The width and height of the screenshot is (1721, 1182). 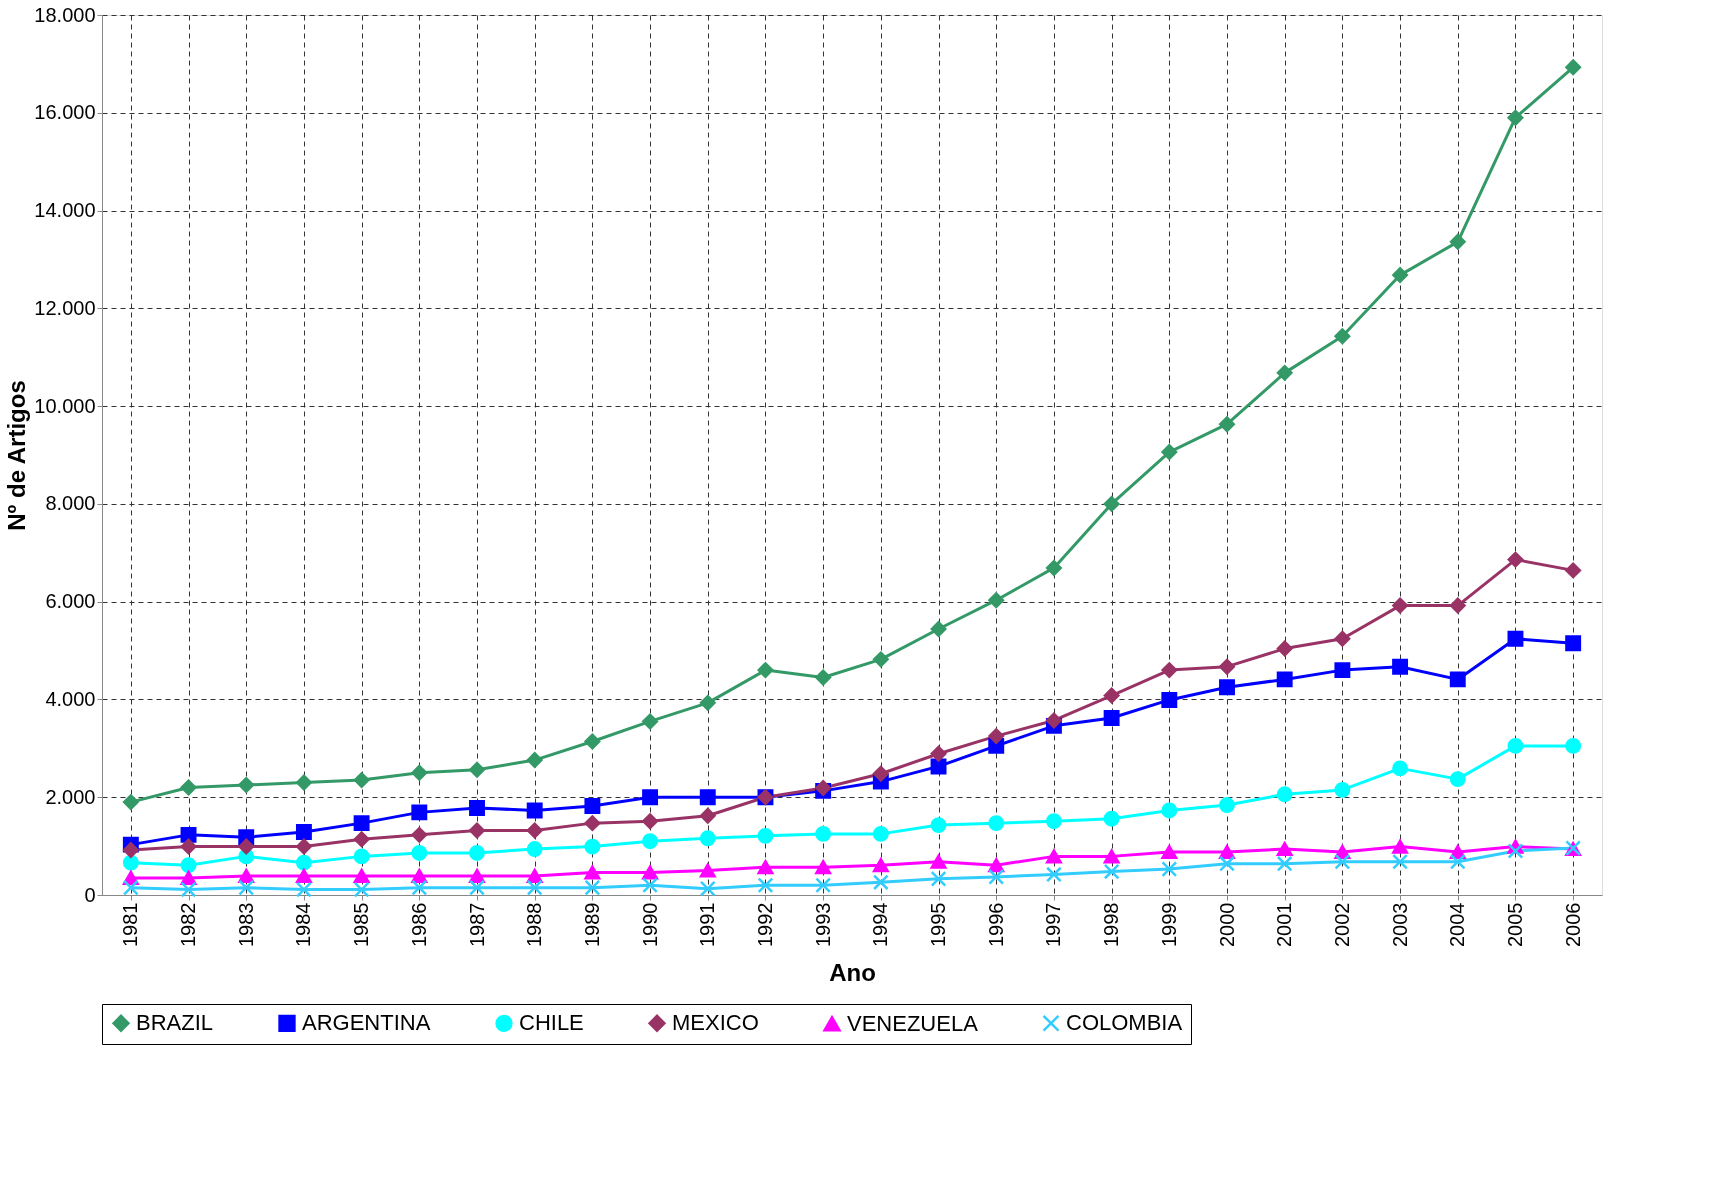 What do you see at coordinates (1168, 924) in the screenshot?
I see `x-tick-label: 1999` at bounding box center [1168, 924].